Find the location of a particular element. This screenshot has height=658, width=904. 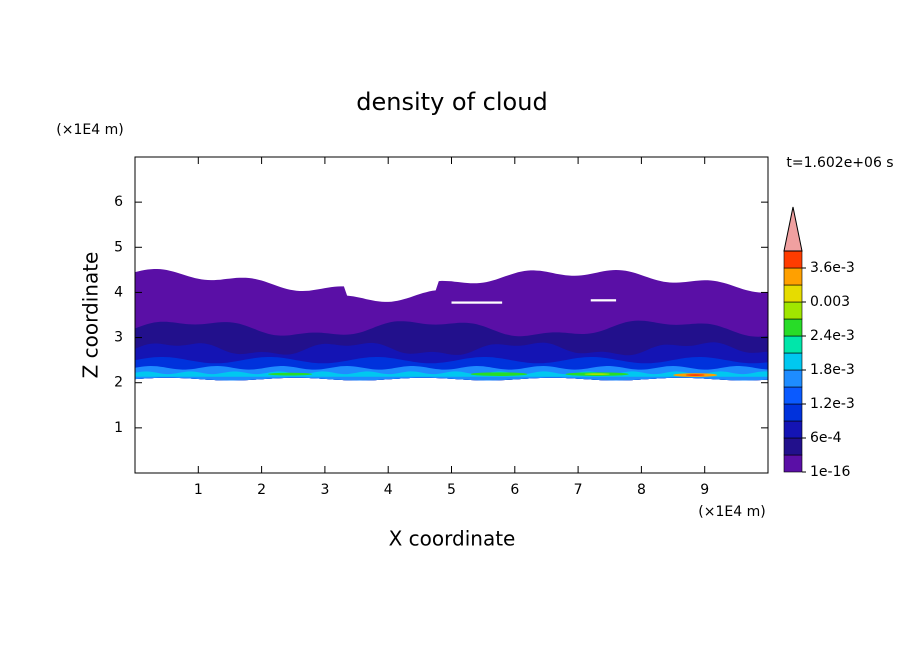

x-tick-label: 1 is located at coordinates (198, 490).